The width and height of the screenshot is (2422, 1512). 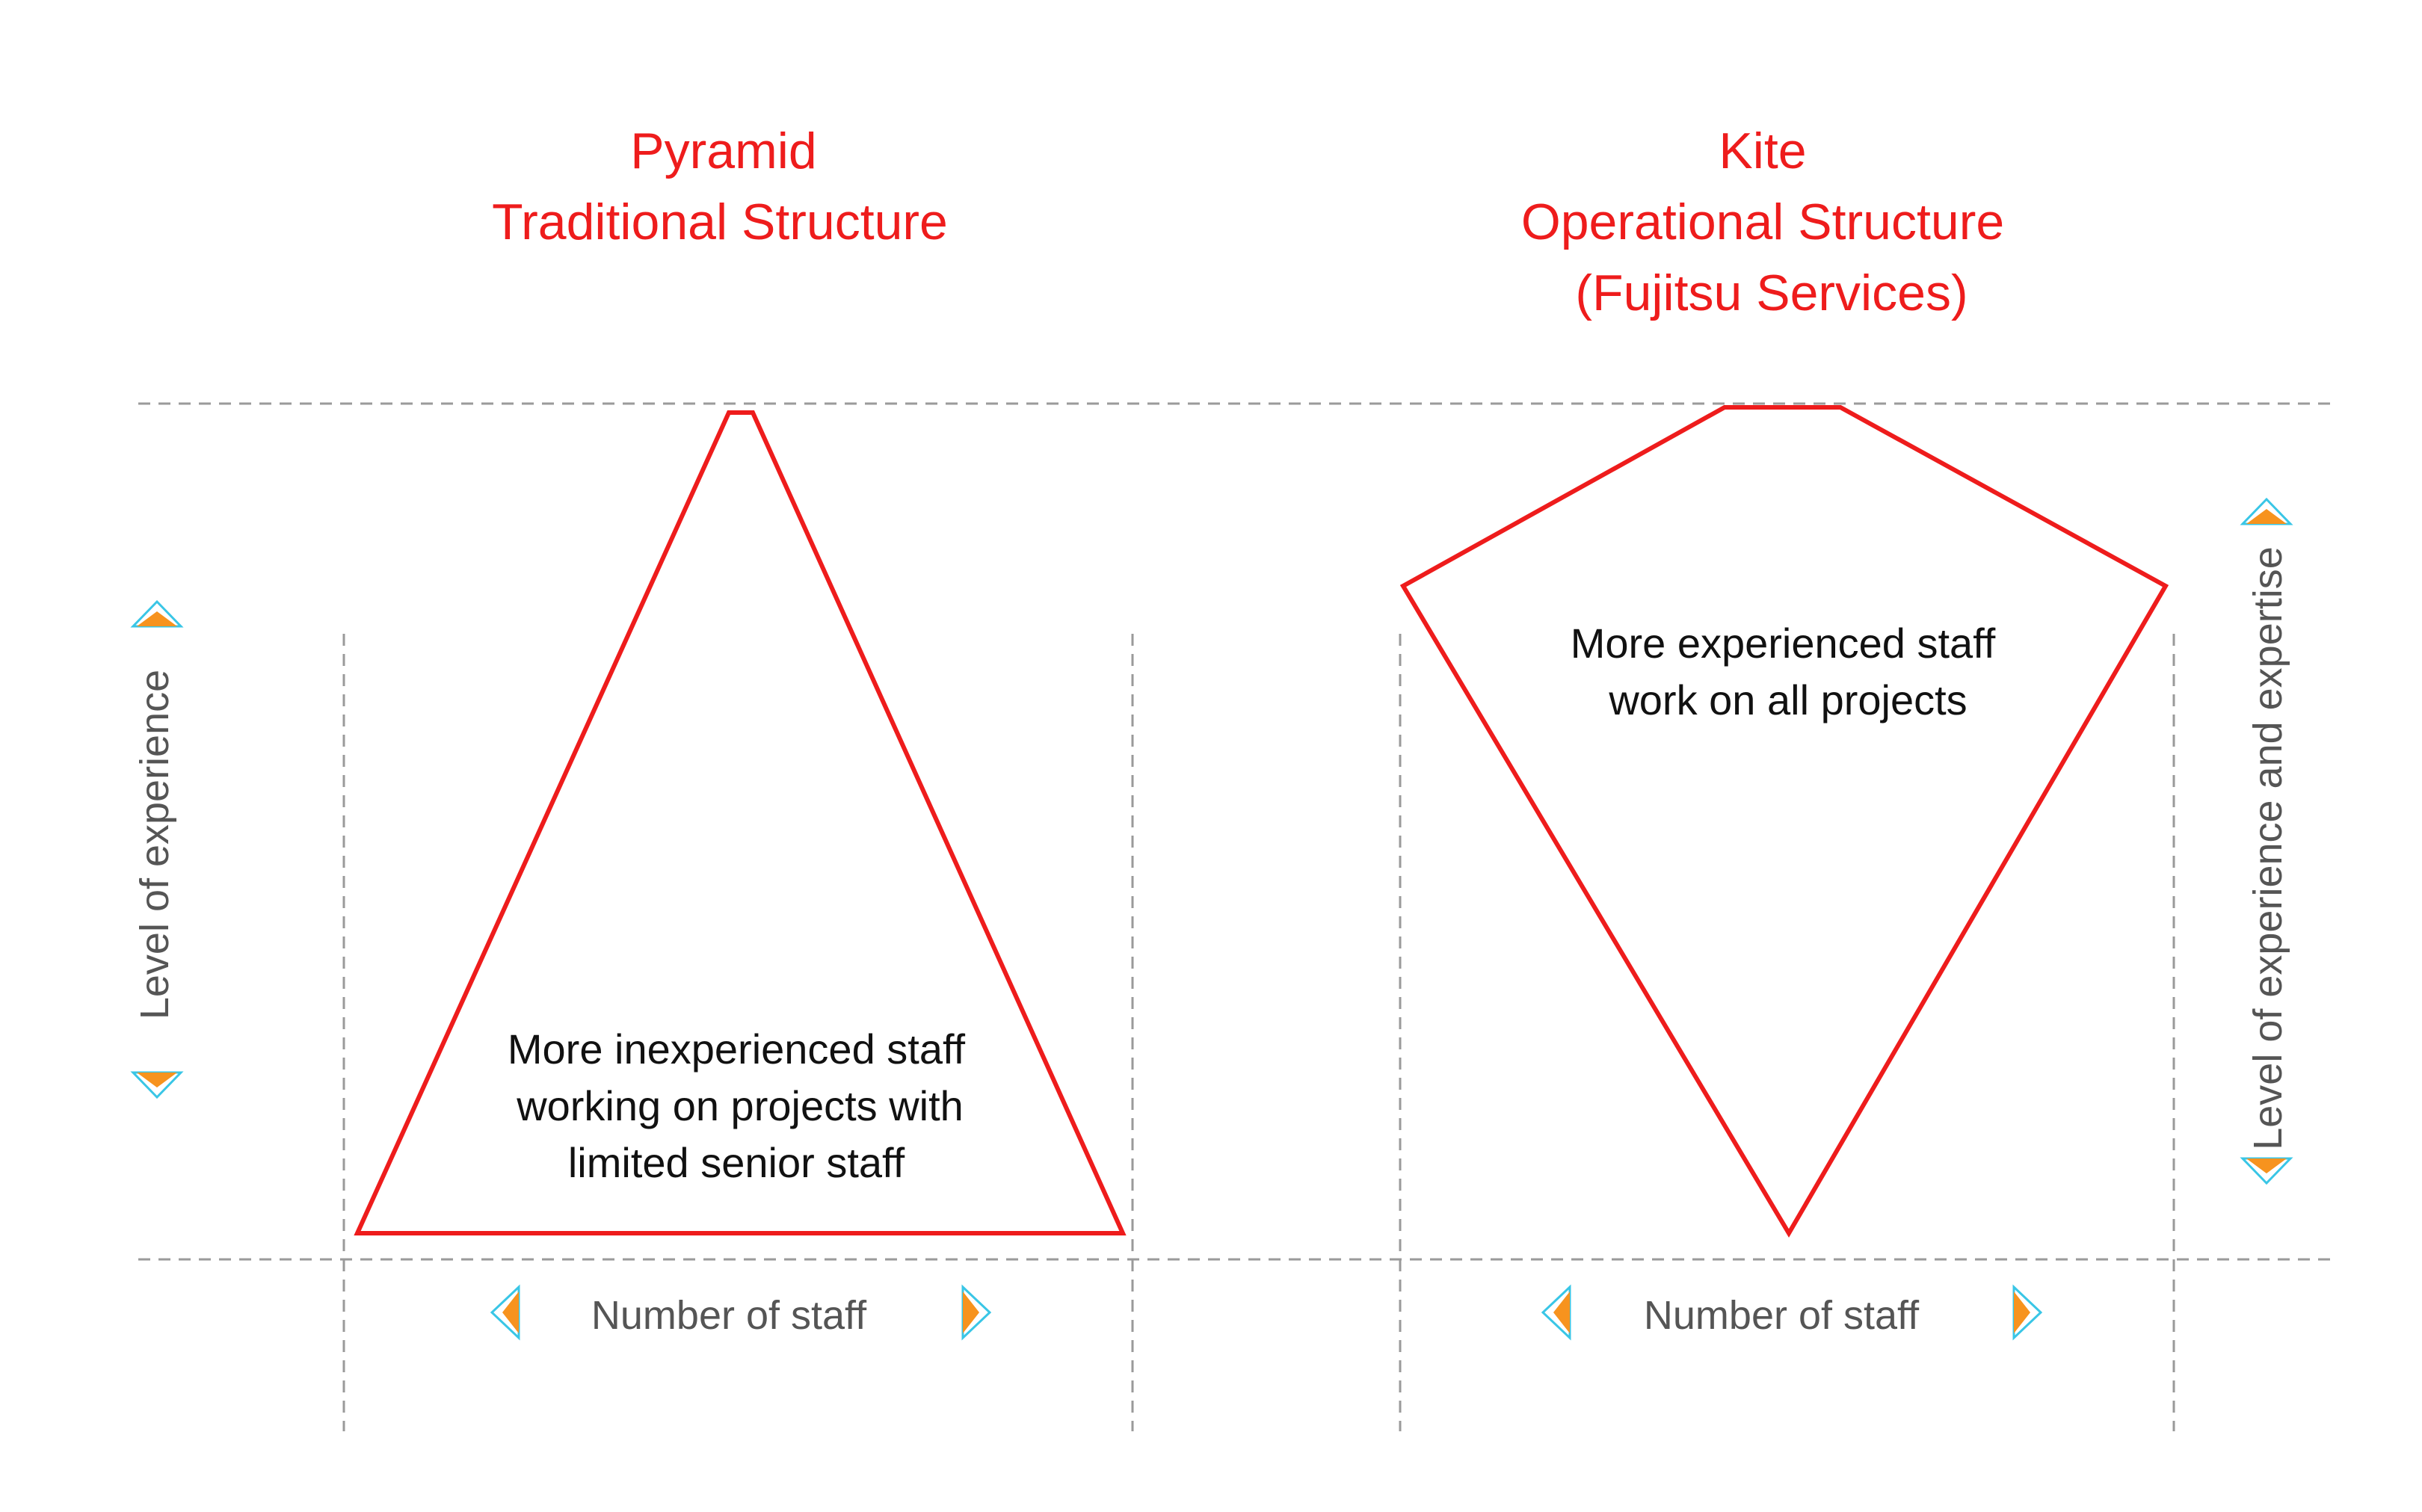 What do you see at coordinates (723, 151) in the screenshot?
I see `pyramid-title-line1: Pyramid` at bounding box center [723, 151].